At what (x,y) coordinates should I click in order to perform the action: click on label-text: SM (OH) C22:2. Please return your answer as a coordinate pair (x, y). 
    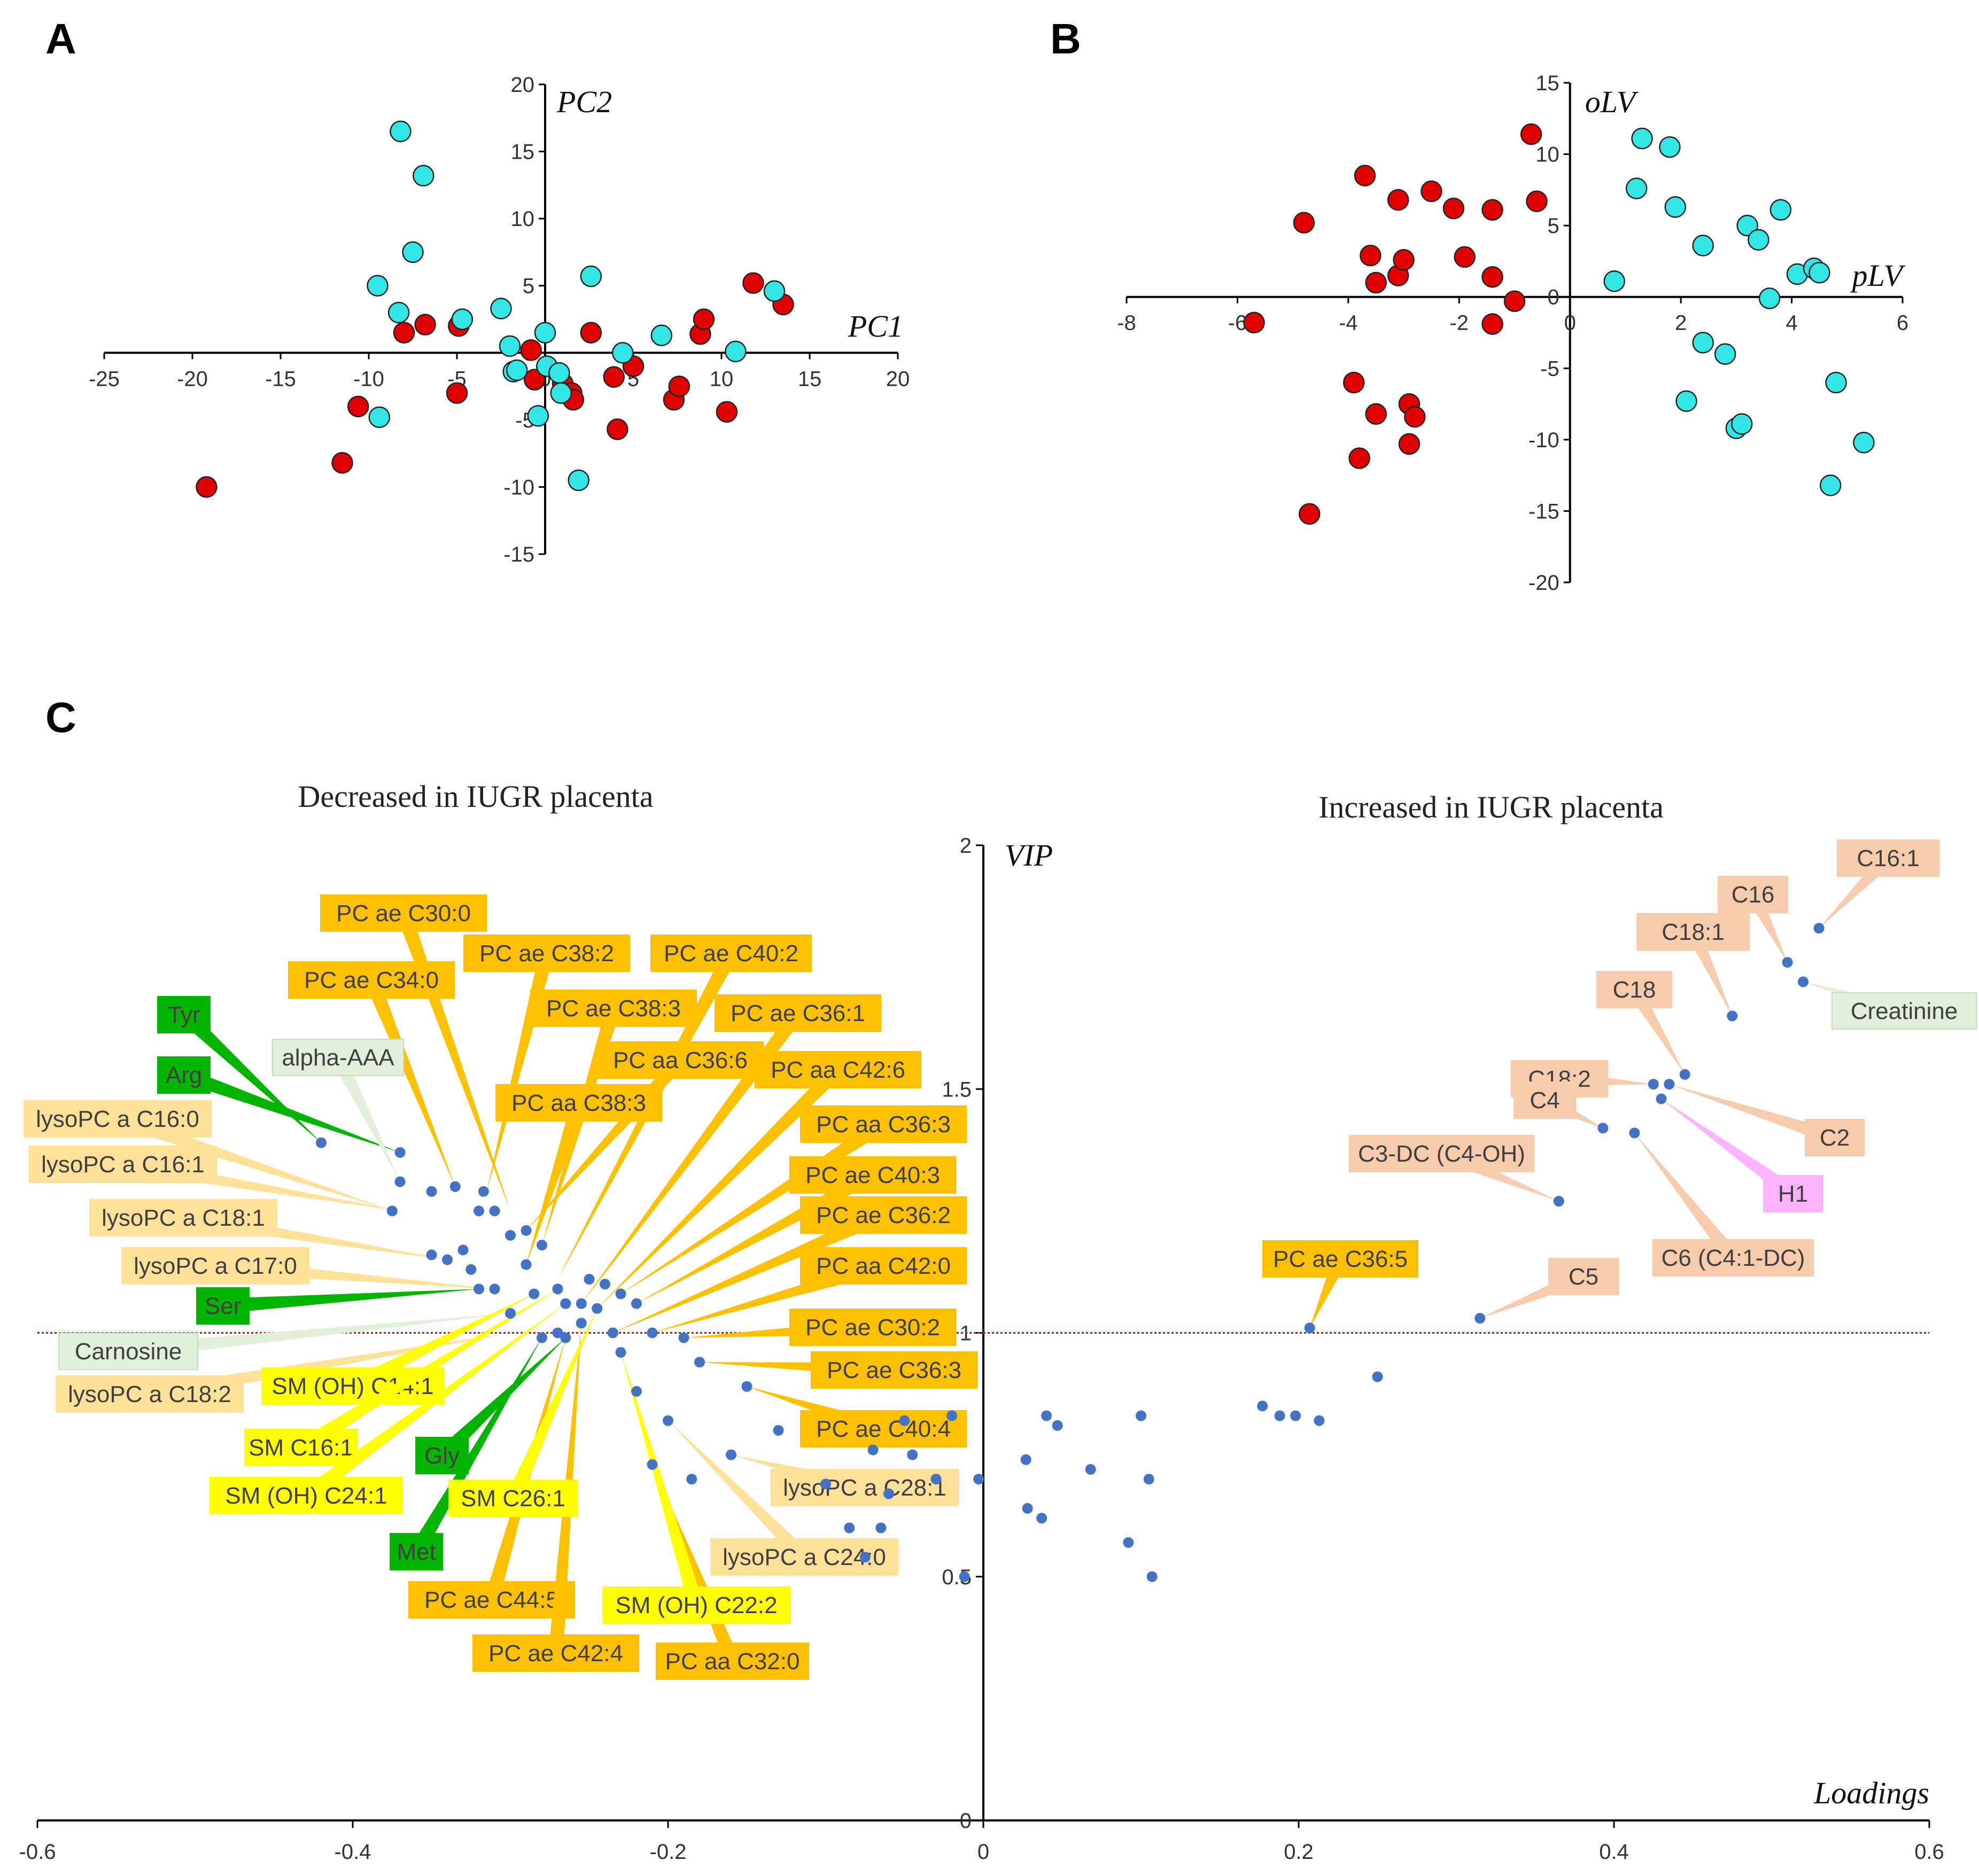
    Looking at the image, I should click on (696, 1605).